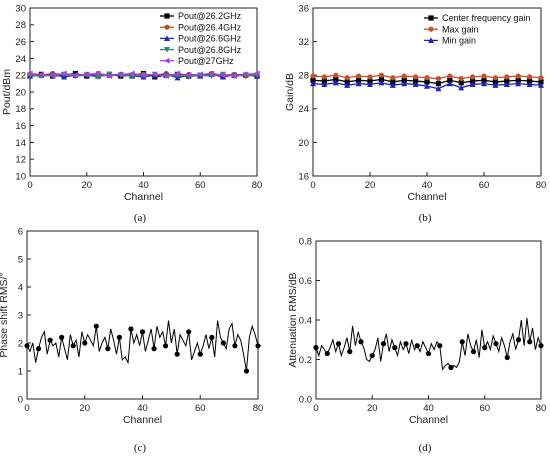 The height and width of the screenshot is (457, 550). I want to click on y-tick-label: 12, so click(20, 160).